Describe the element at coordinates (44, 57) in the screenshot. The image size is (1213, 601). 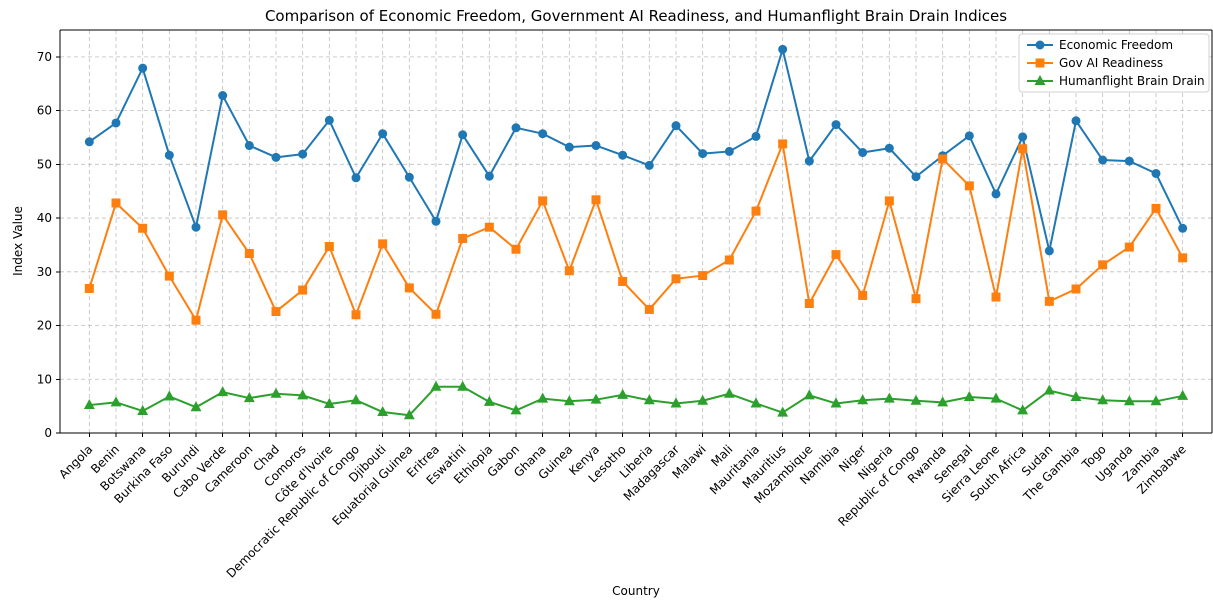
I see `y-tick-label: 70` at that location.